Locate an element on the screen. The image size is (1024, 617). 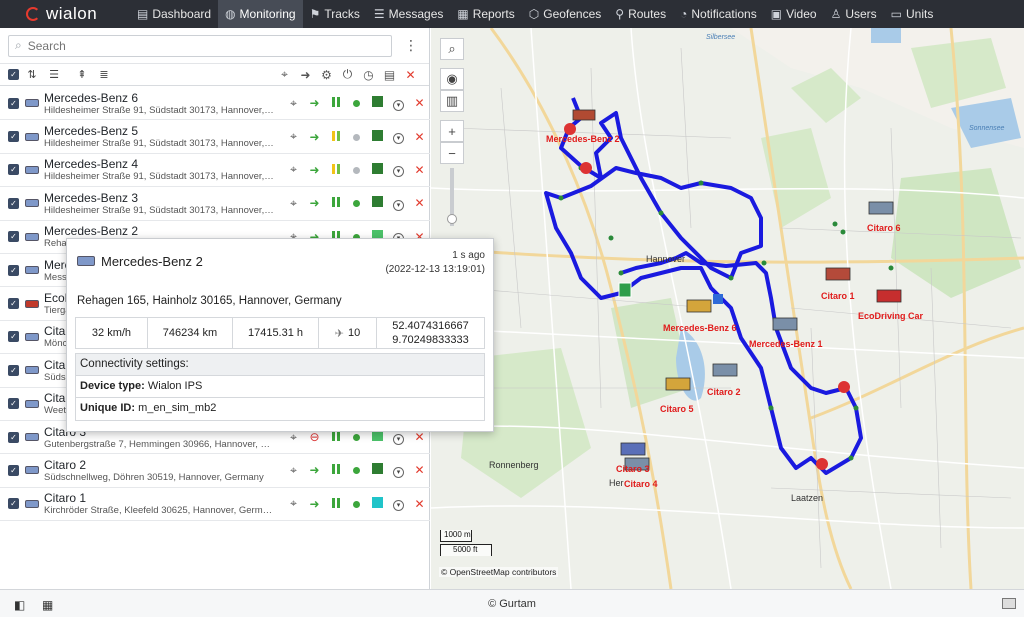
nav-users: ♙ Users is located at coordinates (854, 14).